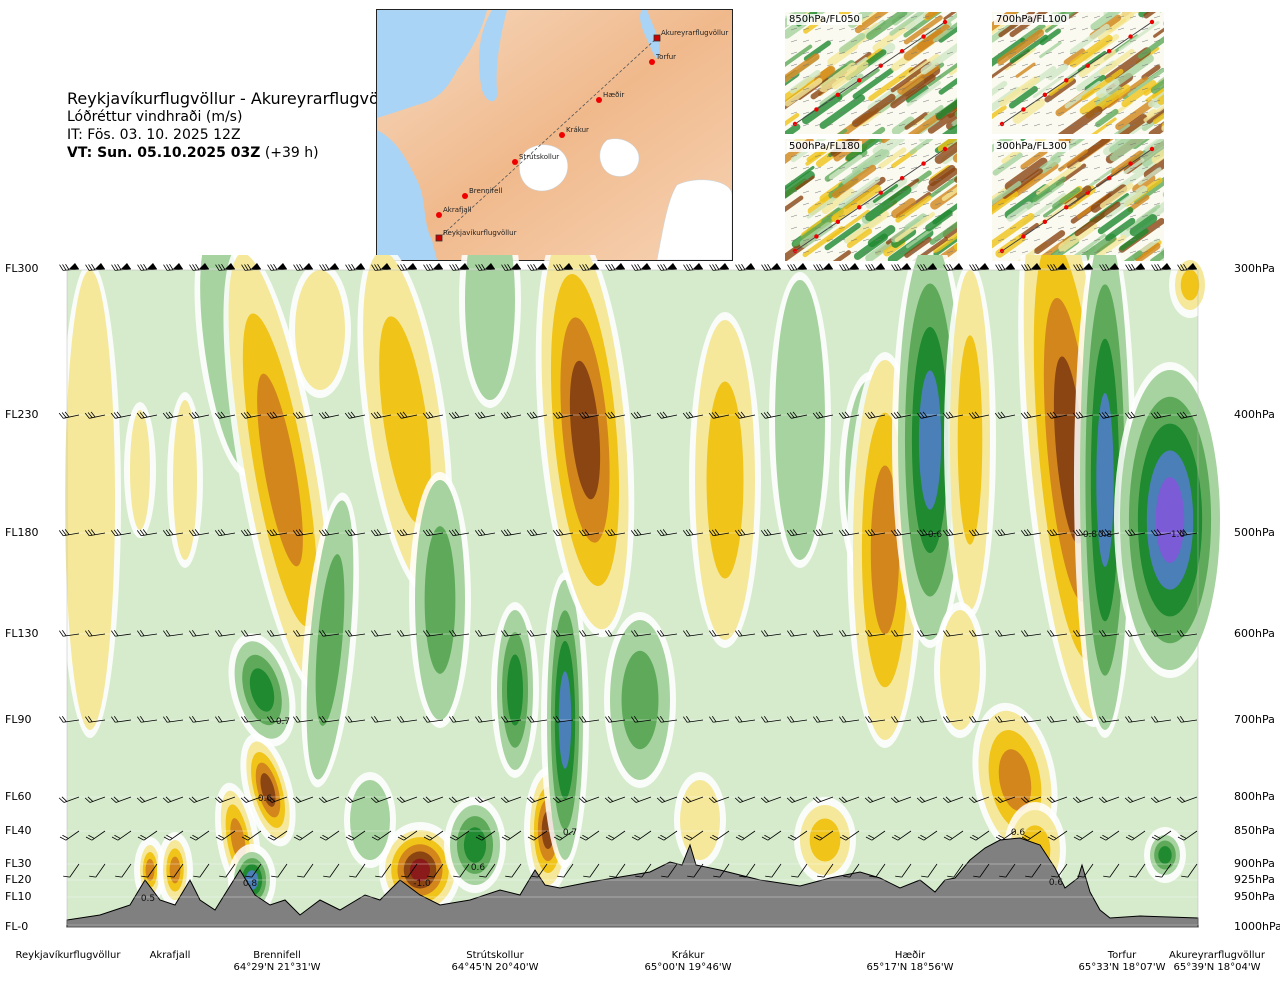  What do you see at coordinates (871, 73) in the screenshot?
I see `level-map-850: 850hPa/FL050` at bounding box center [871, 73].